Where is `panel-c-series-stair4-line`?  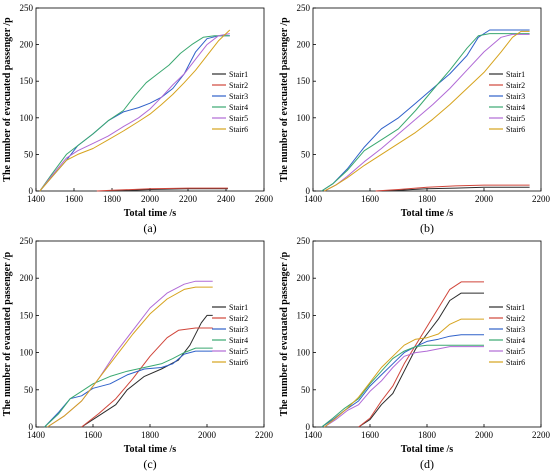
panel-c-series-stair4-line is located at coordinates (128, 387).